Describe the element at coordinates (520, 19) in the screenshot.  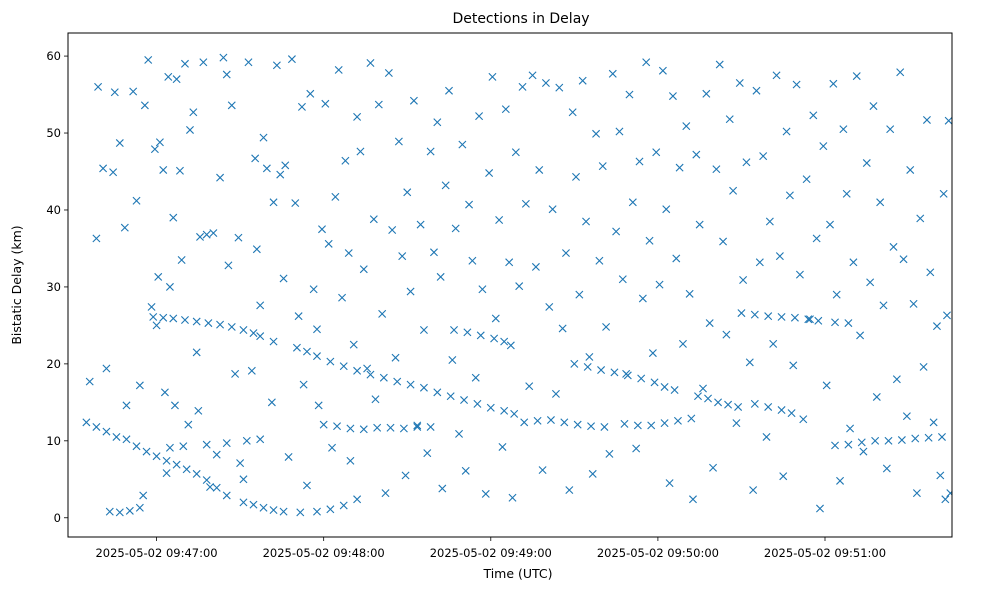
I see `chart-title: Detections in Delay` at that location.